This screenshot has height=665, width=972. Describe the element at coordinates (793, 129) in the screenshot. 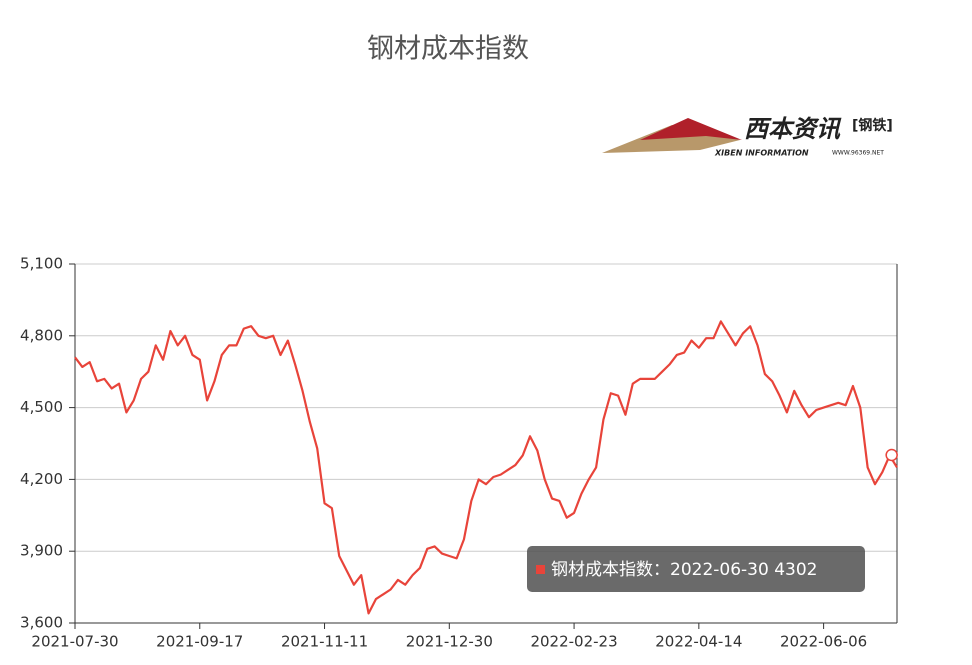

I see `logo-brand: 西本资讯` at that location.